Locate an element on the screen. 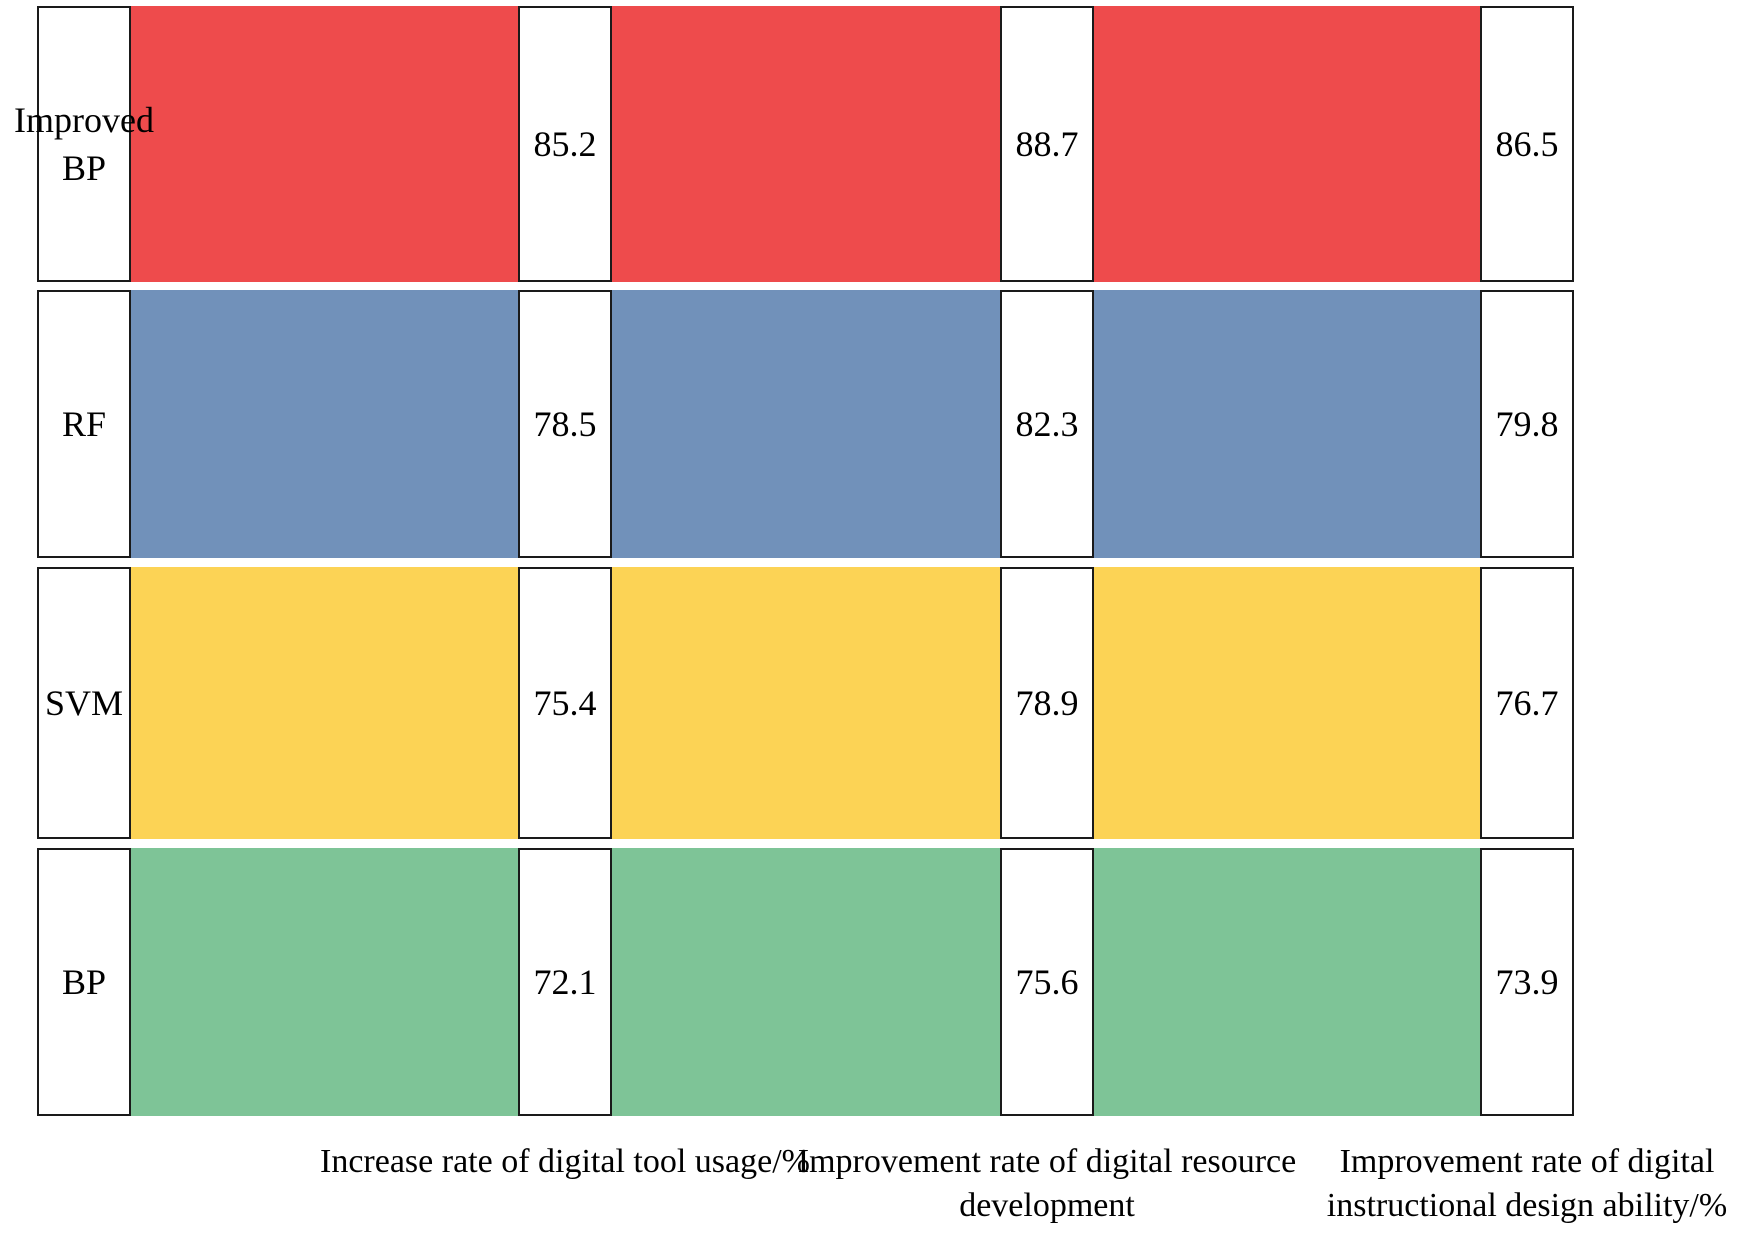 The image size is (1759, 1256). row-label: BP is located at coordinates (84, 982).